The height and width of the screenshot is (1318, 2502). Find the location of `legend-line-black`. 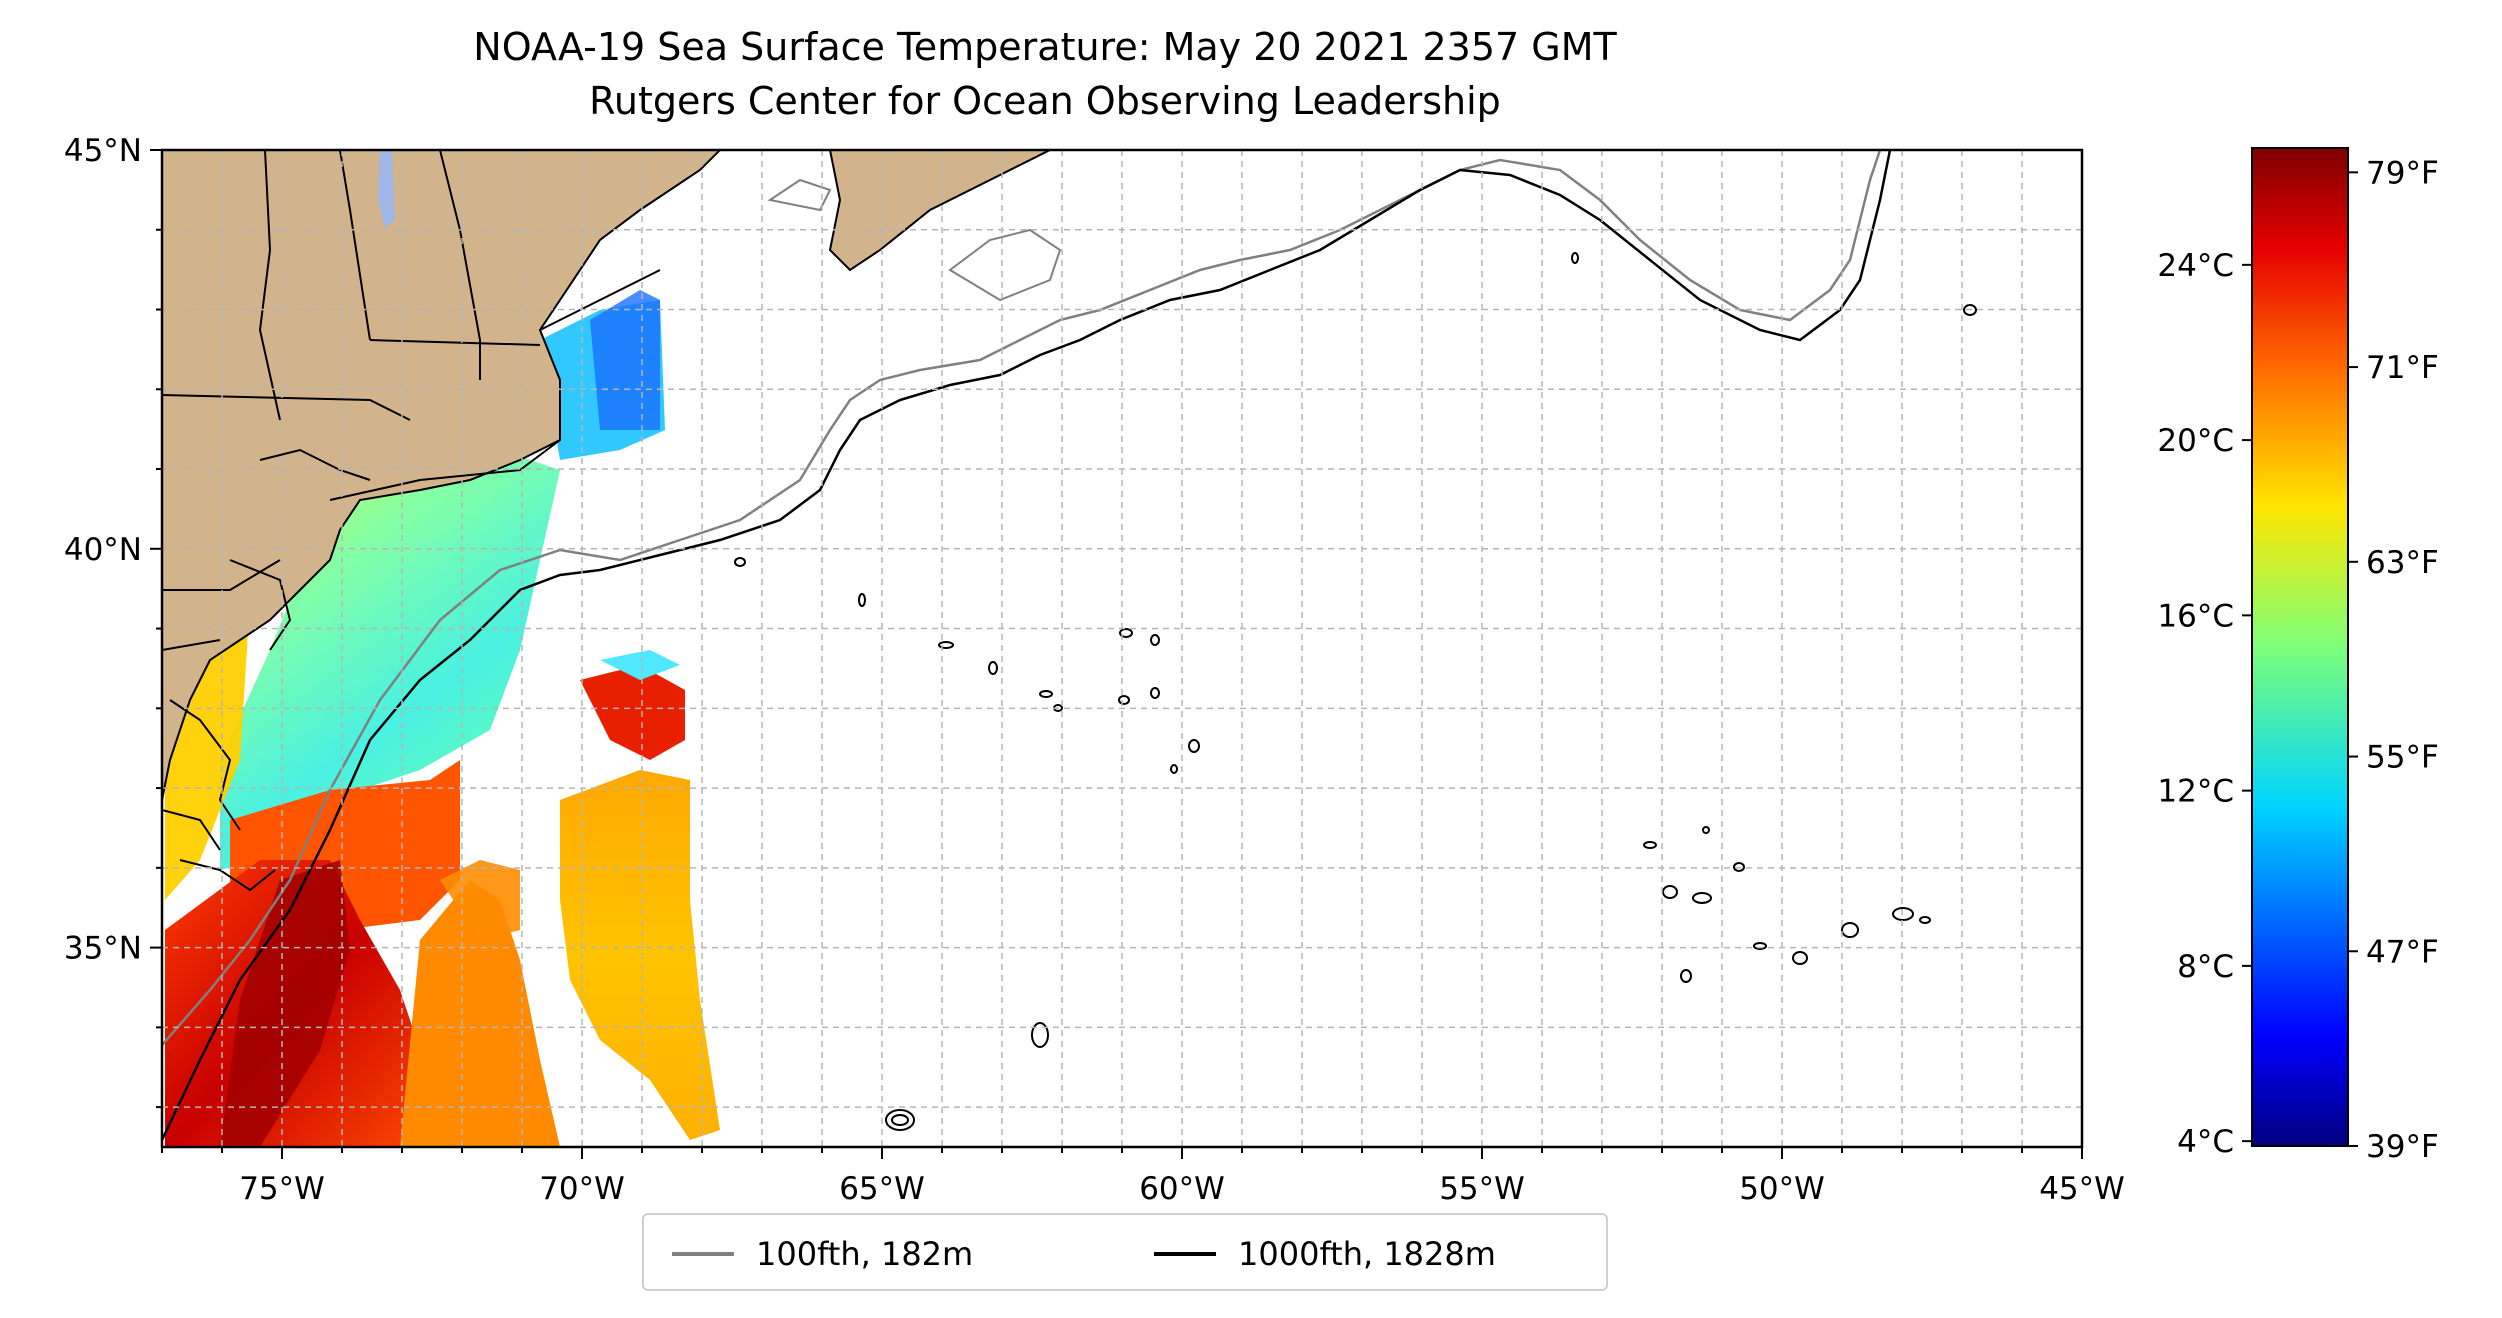

legend-line-black is located at coordinates (1185, 1254).